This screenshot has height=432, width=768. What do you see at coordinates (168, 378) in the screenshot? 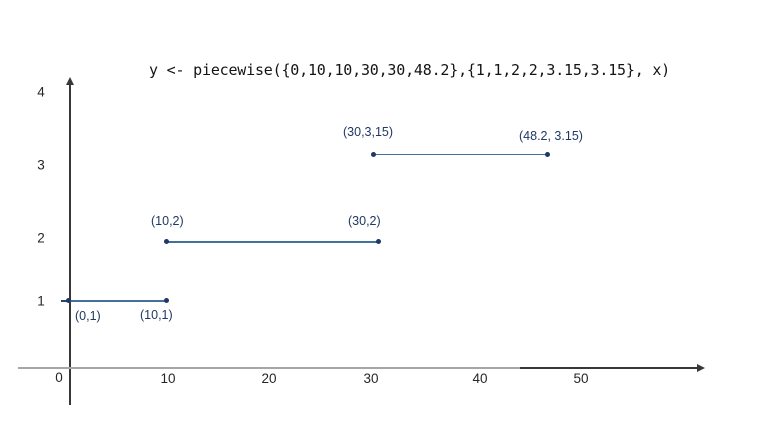
I see `x-tick-label-10: 10` at bounding box center [168, 378].